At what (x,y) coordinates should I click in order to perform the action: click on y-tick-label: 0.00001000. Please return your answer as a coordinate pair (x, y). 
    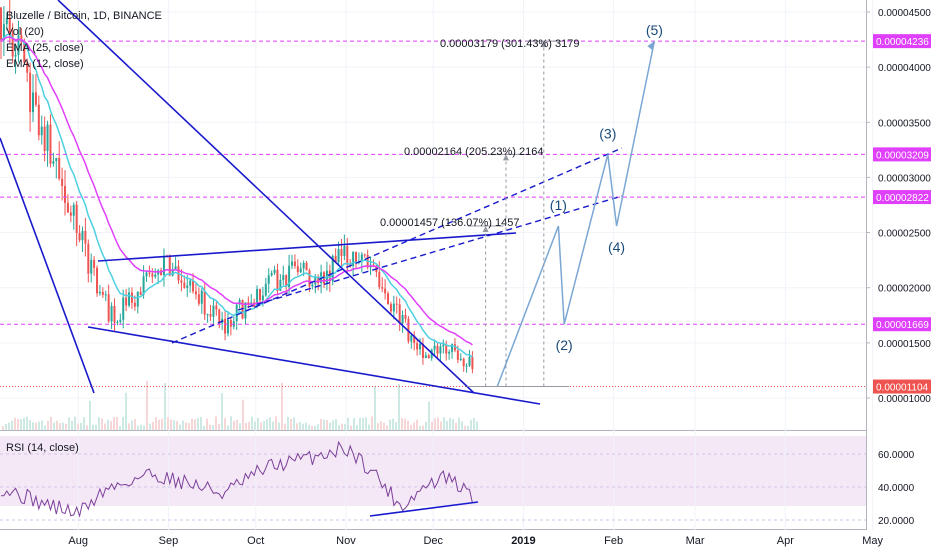
    Looking at the image, I should click on (904, 399).